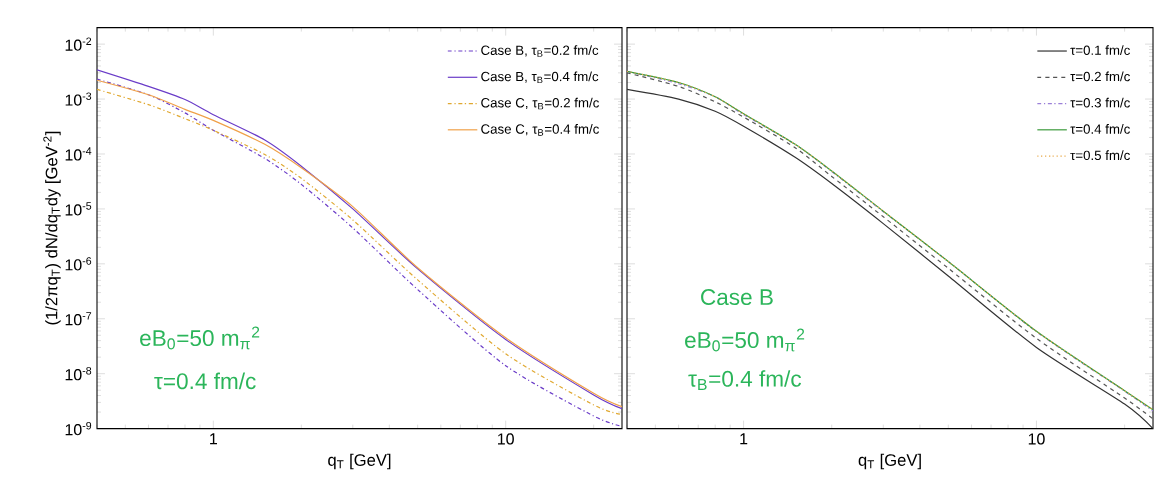  I want to click on y-tick-label: 10$^{-8}$, so click(78, 374).